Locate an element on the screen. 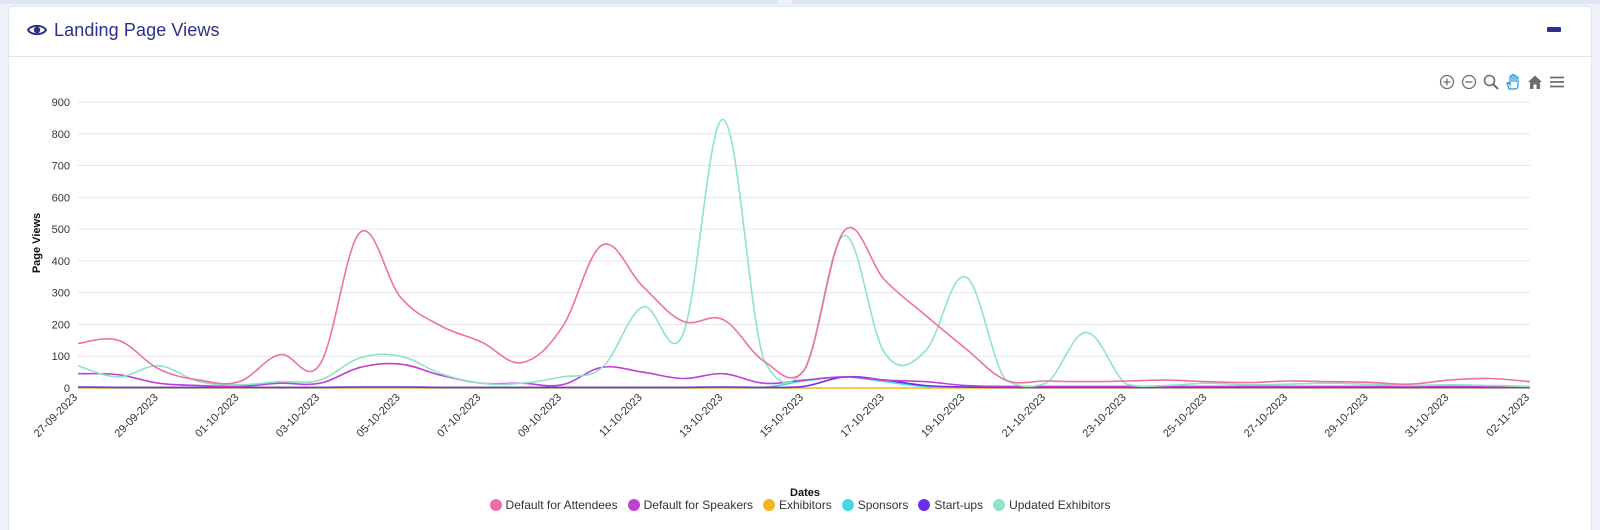 The width and height of the screenshot is (1600, 530). y-tick-label: 300 is located at coordinates (61, 294).